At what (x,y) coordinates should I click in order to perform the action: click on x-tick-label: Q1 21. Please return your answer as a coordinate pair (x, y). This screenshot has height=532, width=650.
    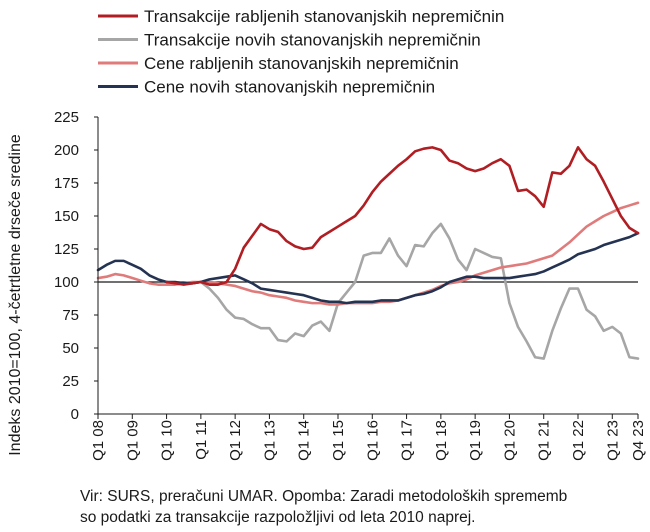
    Looking at the image, I should click on (544, 440).